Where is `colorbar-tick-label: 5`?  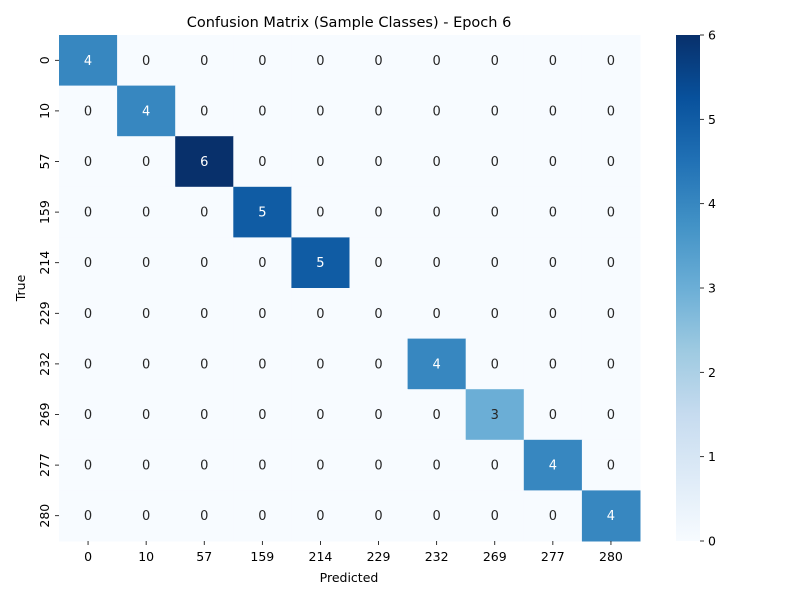 colorbar-tick-label: 5 is located at coordinates (712, 119).